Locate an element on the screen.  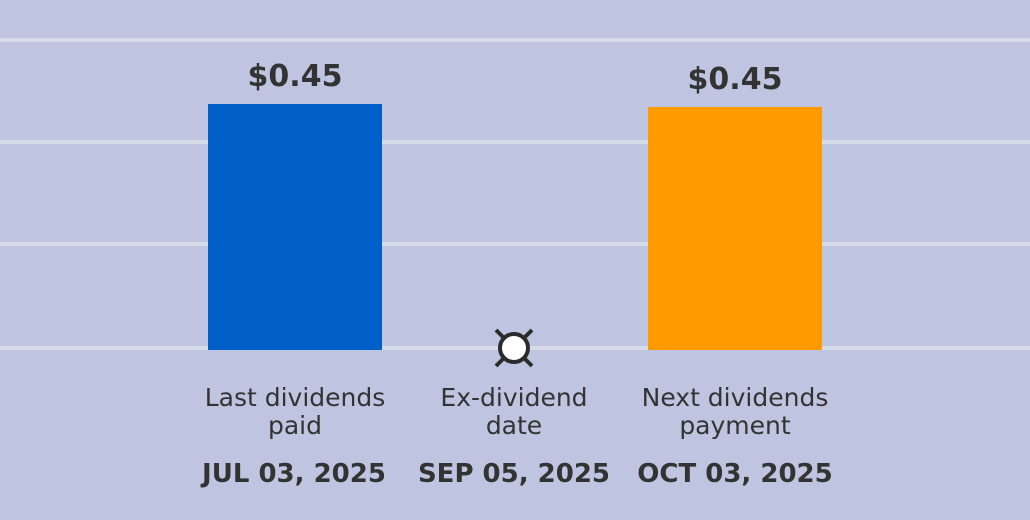
date-label: JUL 03, 2025 is located at coordinates (293, 474).